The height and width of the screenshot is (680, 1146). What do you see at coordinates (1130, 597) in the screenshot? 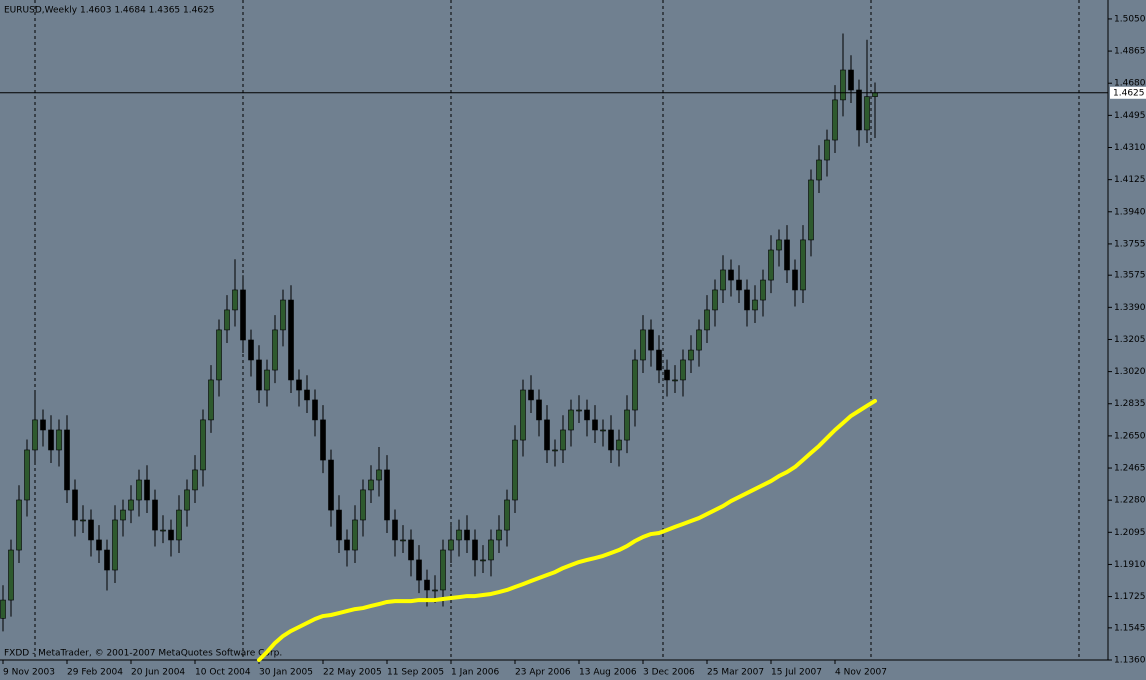
I see `y-tick-label: 1.1725` at bounding box center [1130, 597].